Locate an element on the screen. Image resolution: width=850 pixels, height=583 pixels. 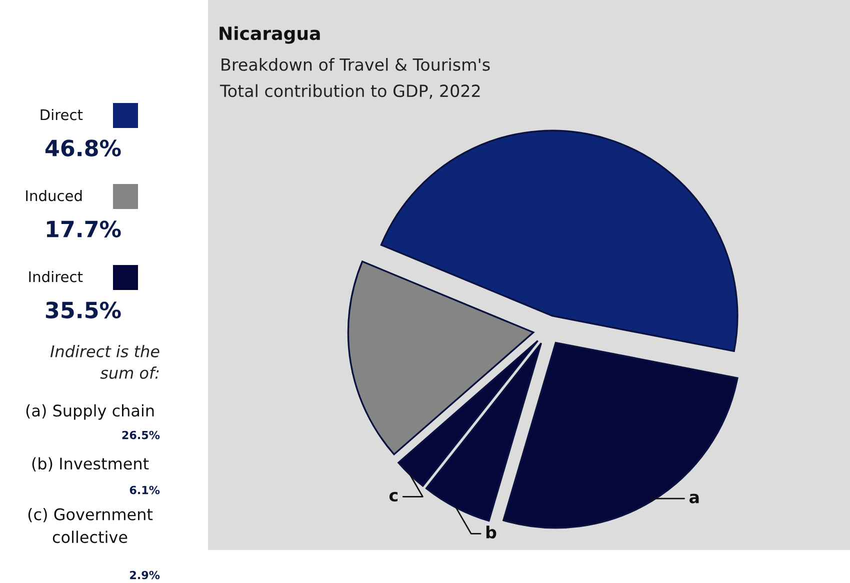
slice-label: a is located at coordinates (694, 499).